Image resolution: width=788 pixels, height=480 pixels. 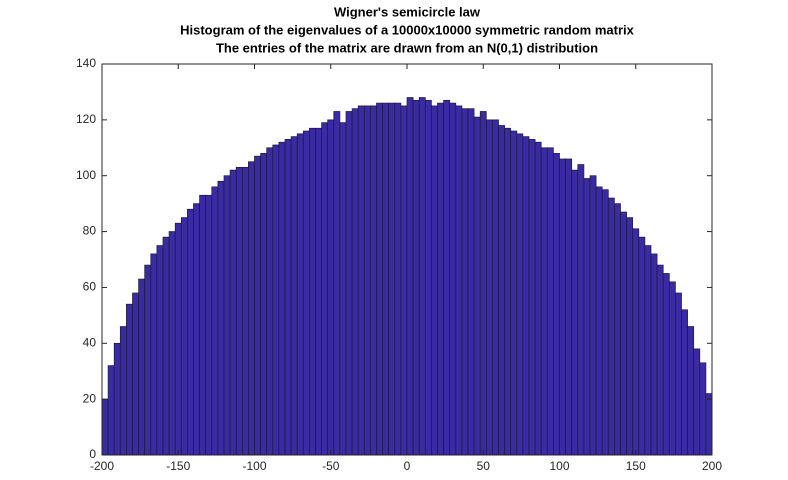 I want to click on y-tick-label: 0, so click(x=92, y=454).